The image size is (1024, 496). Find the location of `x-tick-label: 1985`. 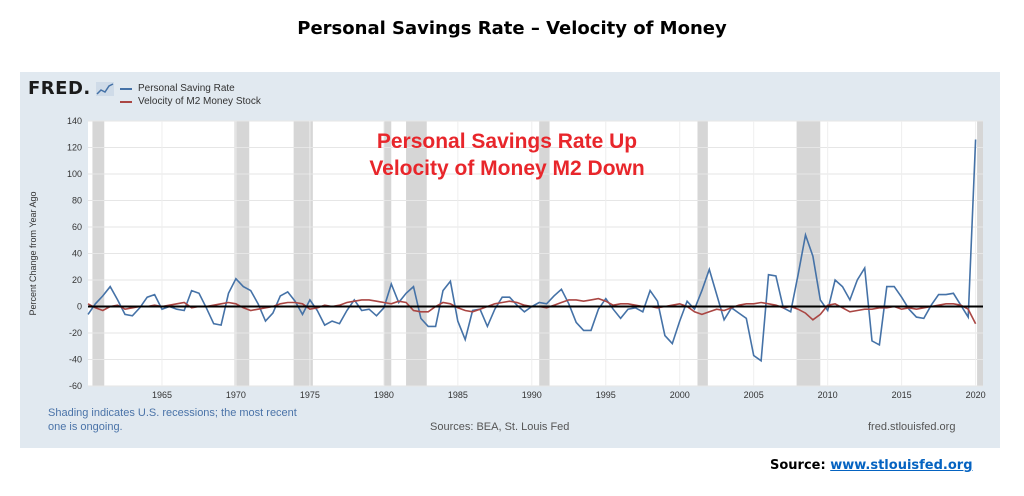

x-tick-label: 1985 is located at coordinates (458, 395).